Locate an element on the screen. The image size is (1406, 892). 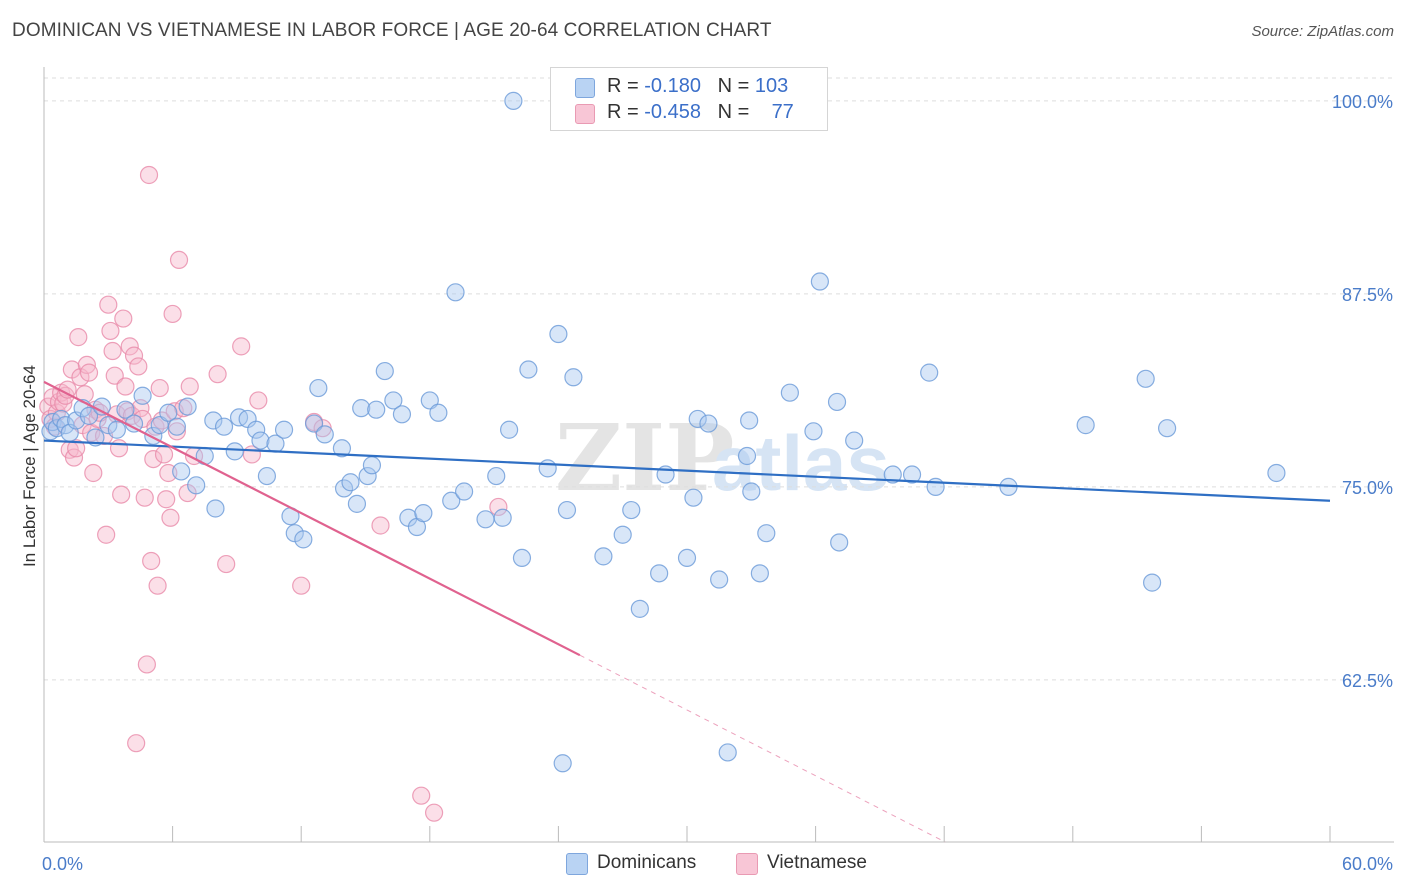
watermark-atlas: atlas is located at coordinates (801, 463).